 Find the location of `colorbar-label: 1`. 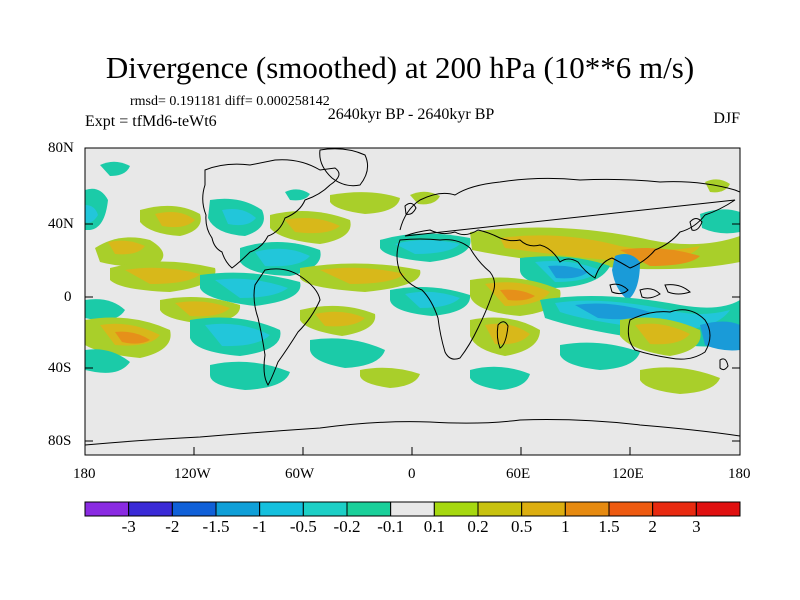

colorbar-label: 1 is located at coordinates (565, 526).